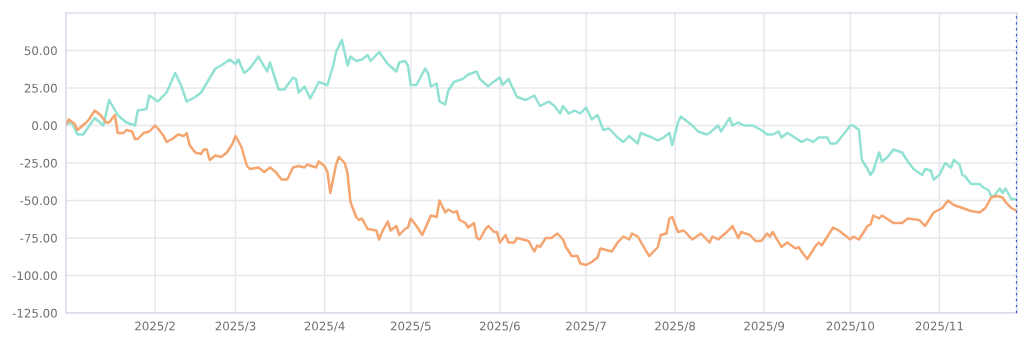 This screenshot has width=1024, height=344. What do you see at coordinates (939, 326) in the screenshot?
I see `x-tick-label: 2025/11` at bounding box center [939, 326].